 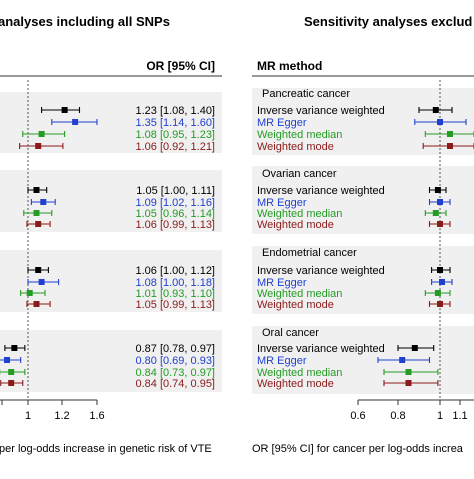 I want to click on right-group-name: Ovarian cancer, so click(x=299, y=174).